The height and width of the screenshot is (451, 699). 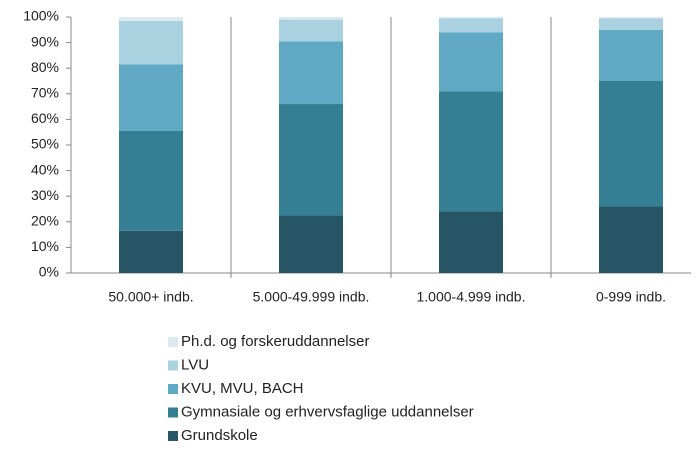 What do you see at coordinates (45, 144) in the screenshot?
I see `y-tick-label: 50%` at bounding box center [45, 144].